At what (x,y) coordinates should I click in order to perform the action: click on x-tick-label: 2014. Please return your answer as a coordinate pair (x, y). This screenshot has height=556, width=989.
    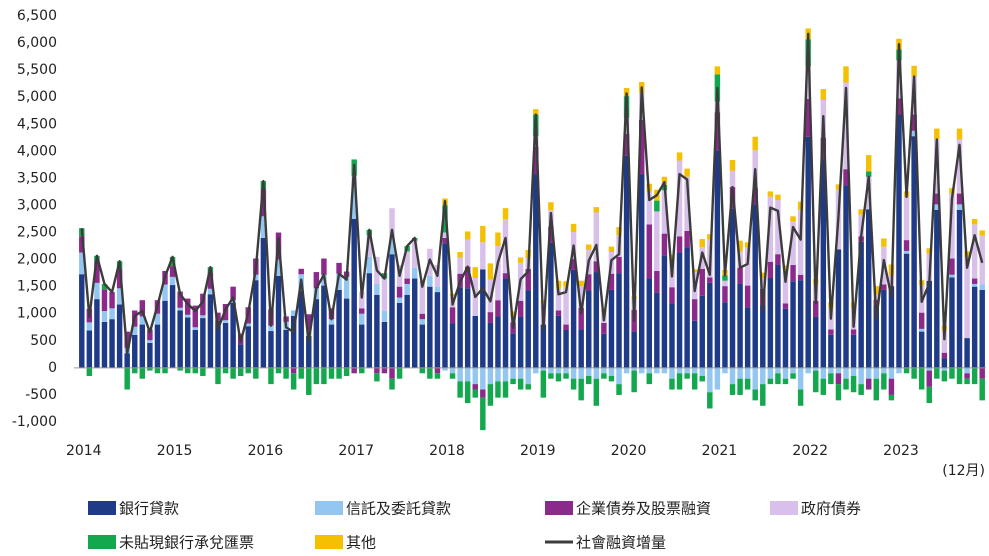
    Looking at the image, I should click on (84, 451).